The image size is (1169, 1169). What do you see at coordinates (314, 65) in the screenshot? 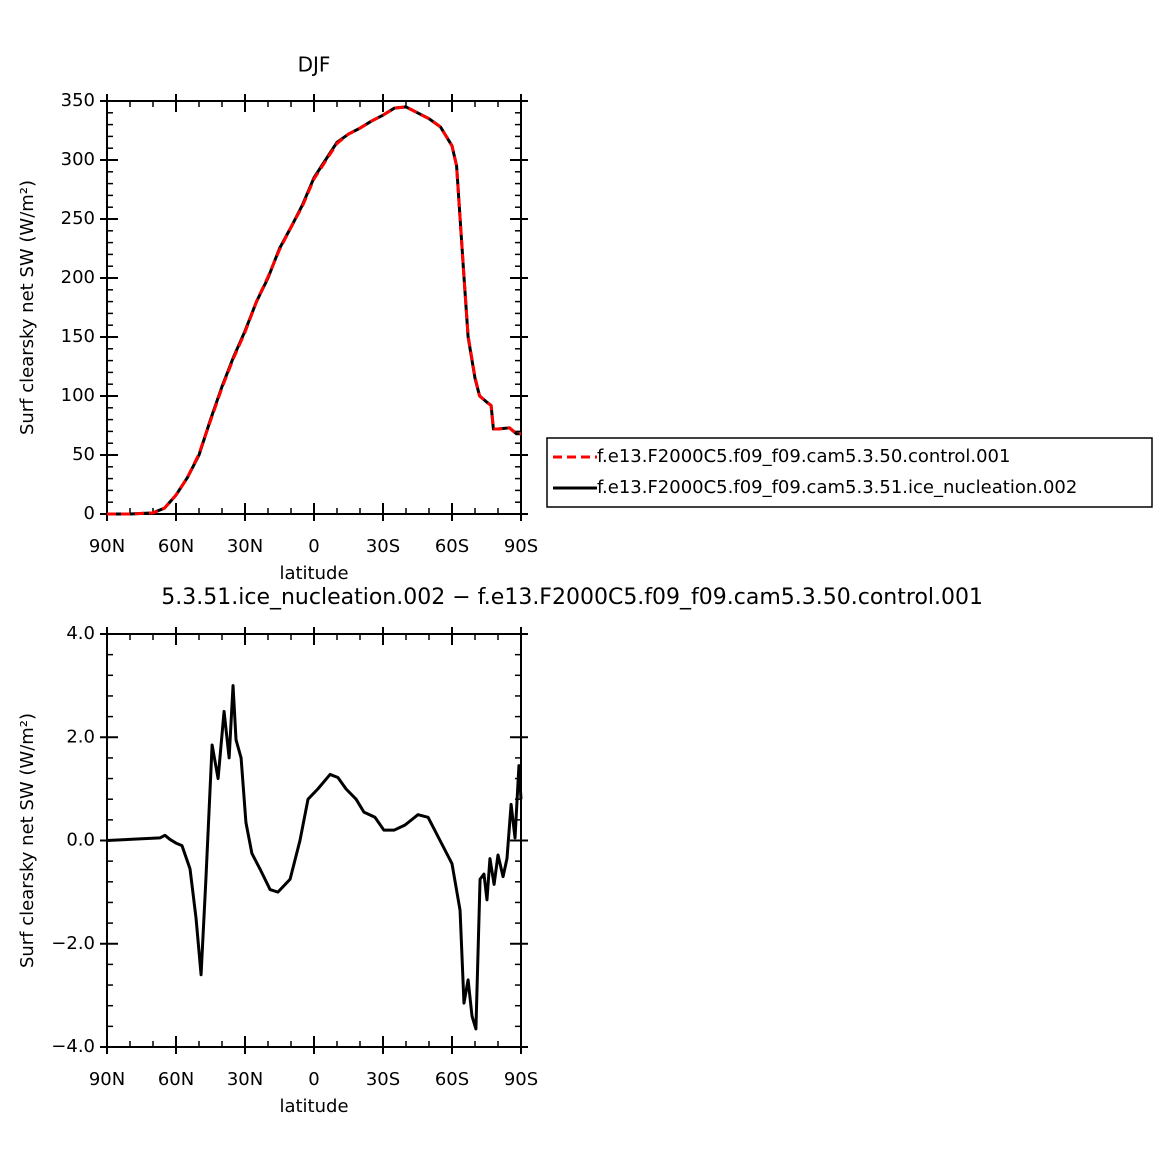
I see `chart-title: DJF` at bounding box center [314, 65].